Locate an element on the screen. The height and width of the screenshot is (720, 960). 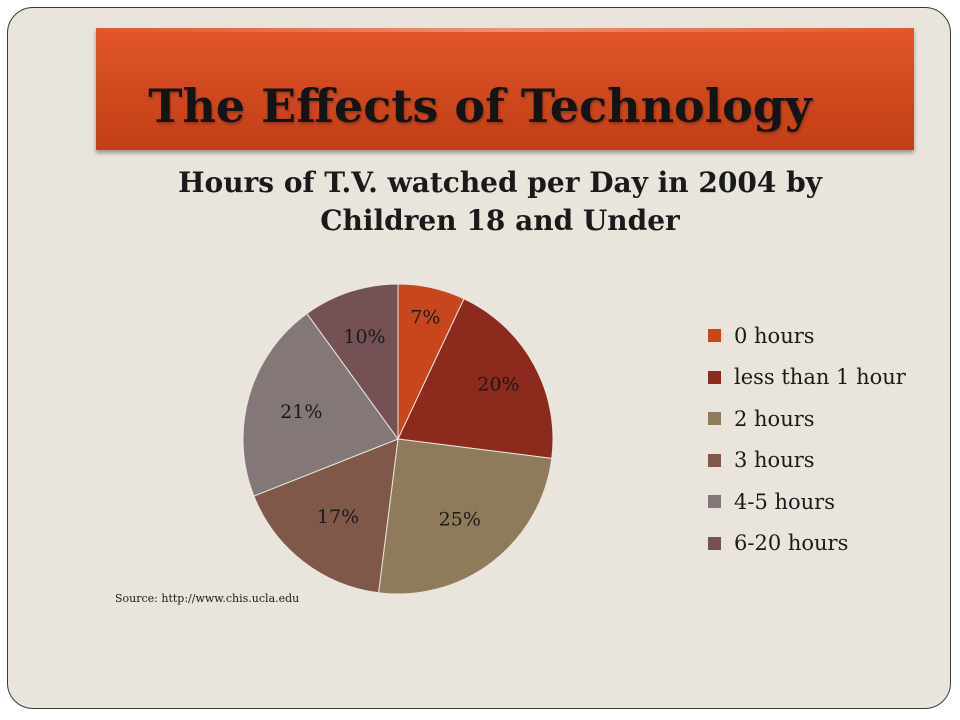
pie-slice-less-than-1-hour is located at coordinates (475, 378).